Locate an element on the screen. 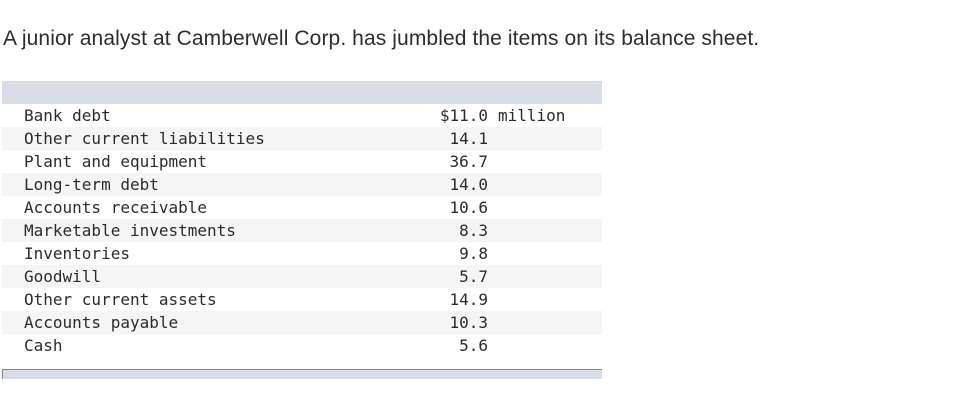  table-row: Marketable investments 8.3 is located at coordinates (302, 230).